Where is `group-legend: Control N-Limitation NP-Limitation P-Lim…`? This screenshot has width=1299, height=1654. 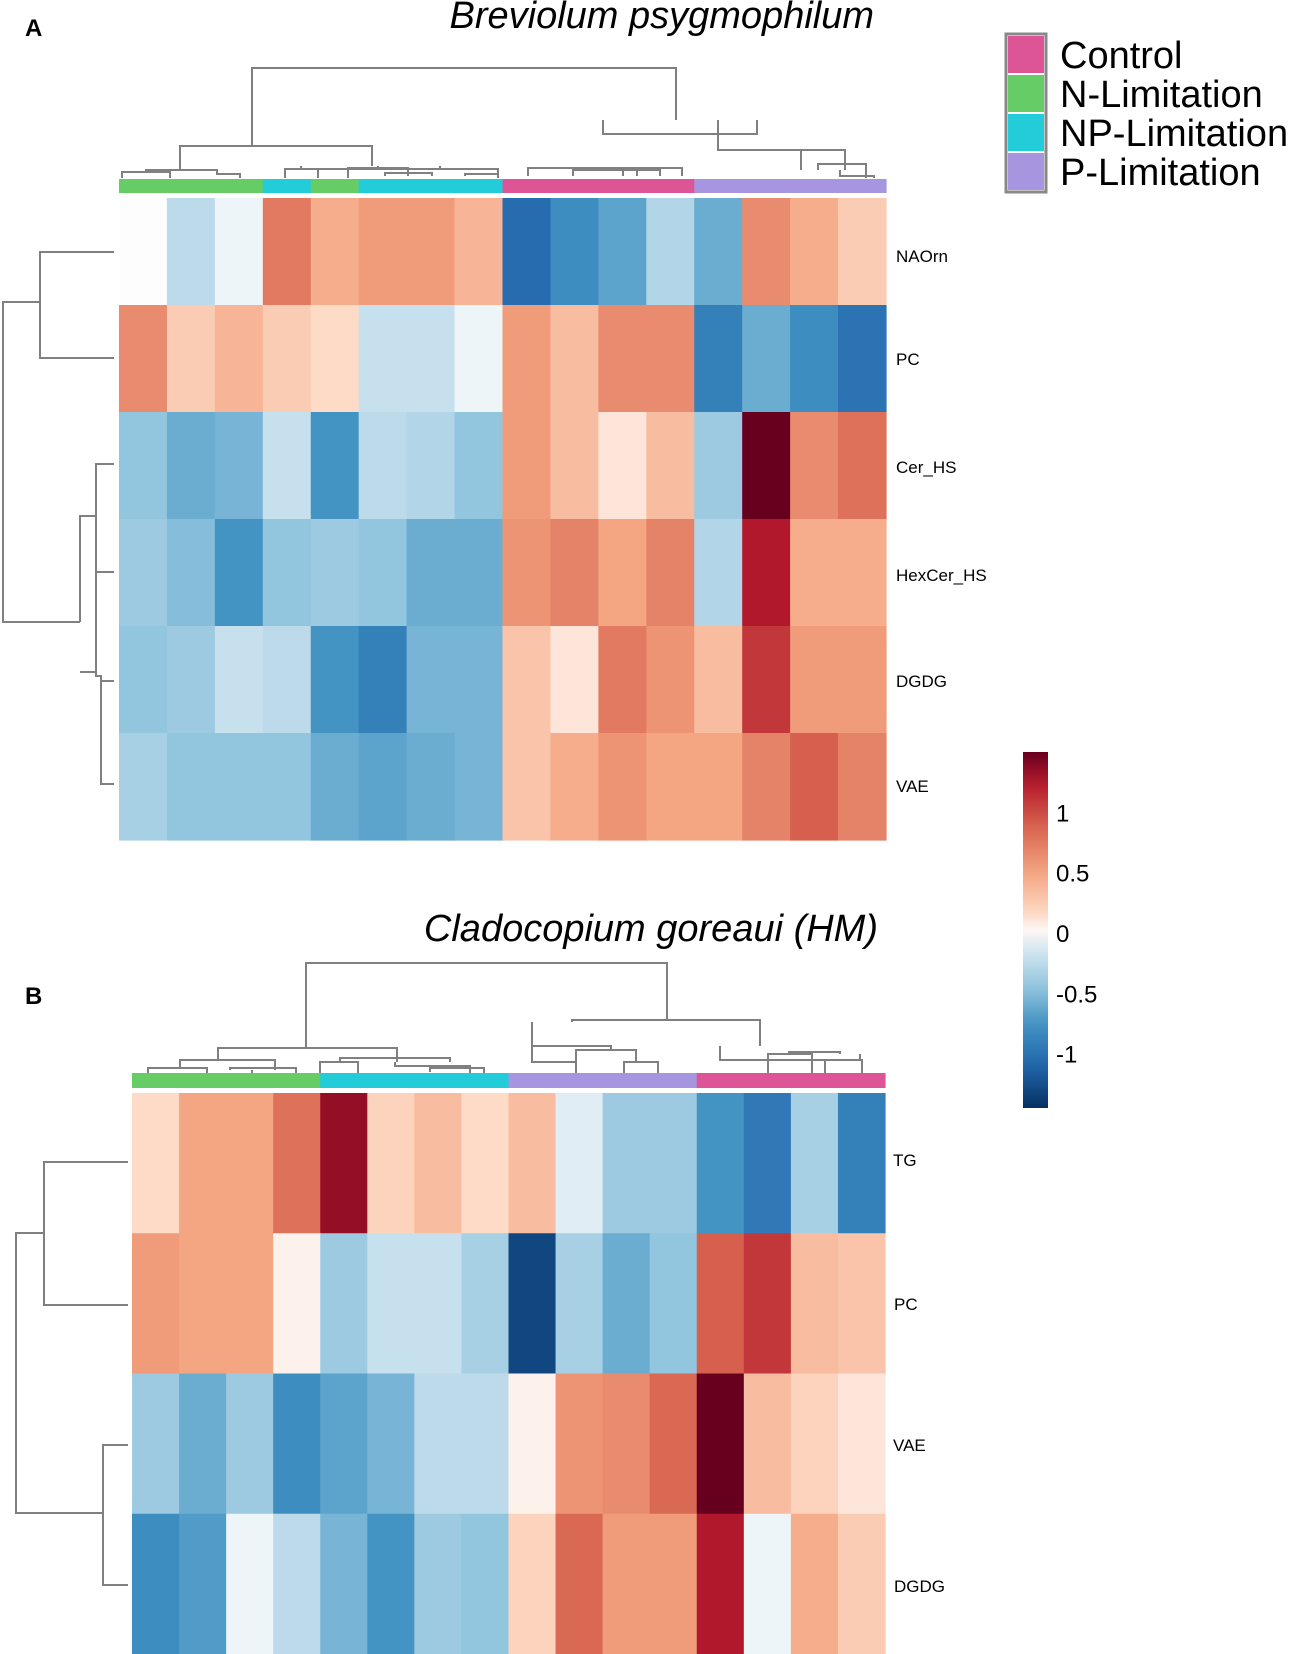
group-legend: Control N-Limitation NP-Limitation P-Lim… is located at coordinates (1146, 113).